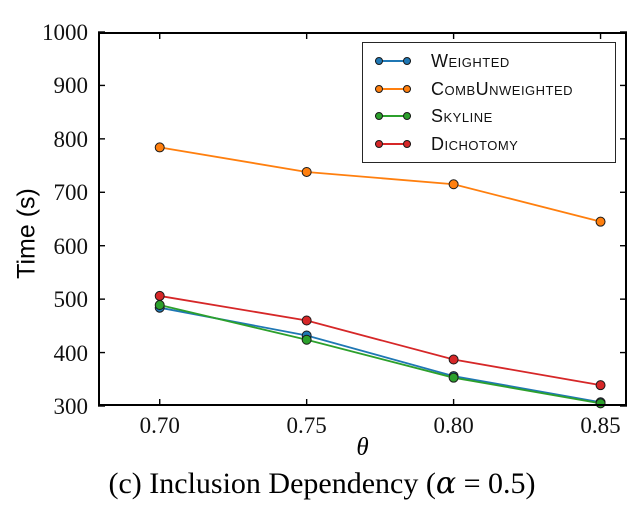 The width and height of the screenshot is (644, 522). I want to click on legend-label: Weighted, so click(470, 60).